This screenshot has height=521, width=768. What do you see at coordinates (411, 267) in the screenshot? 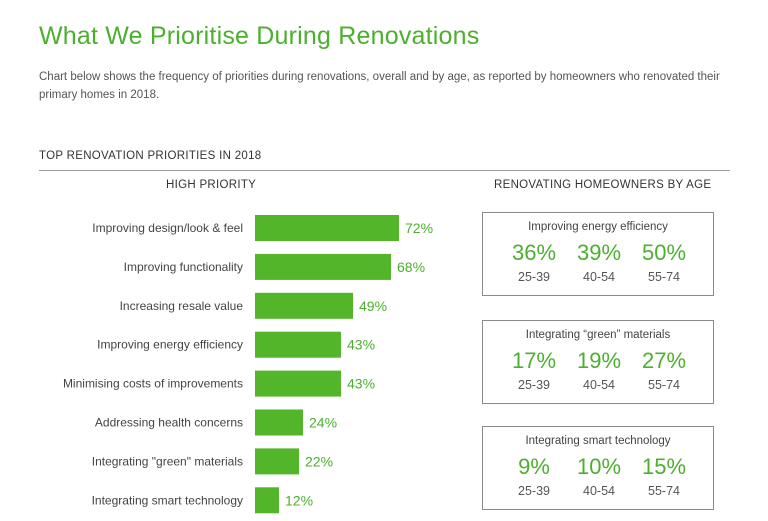
I see `bar-value-label: 68%` at bounding box center [411, 267].